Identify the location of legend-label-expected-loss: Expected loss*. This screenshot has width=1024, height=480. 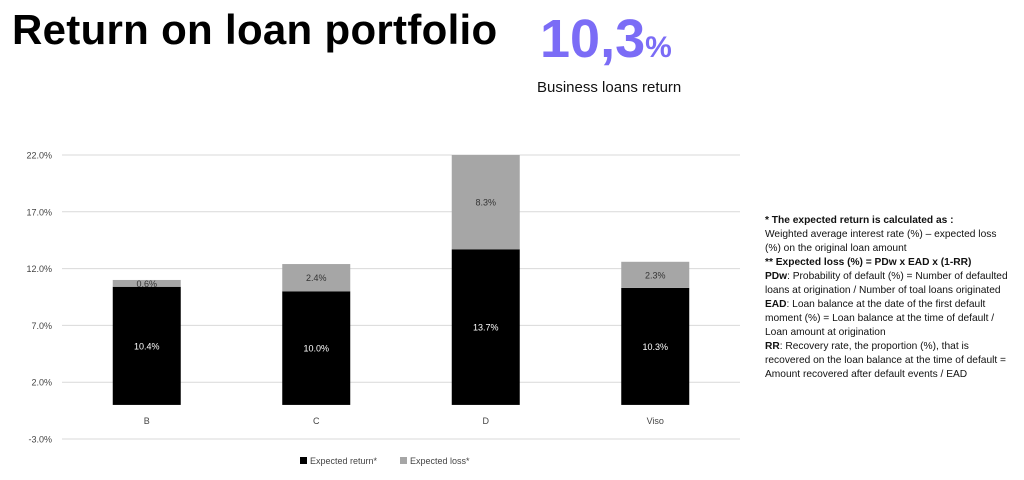
(440, 461).